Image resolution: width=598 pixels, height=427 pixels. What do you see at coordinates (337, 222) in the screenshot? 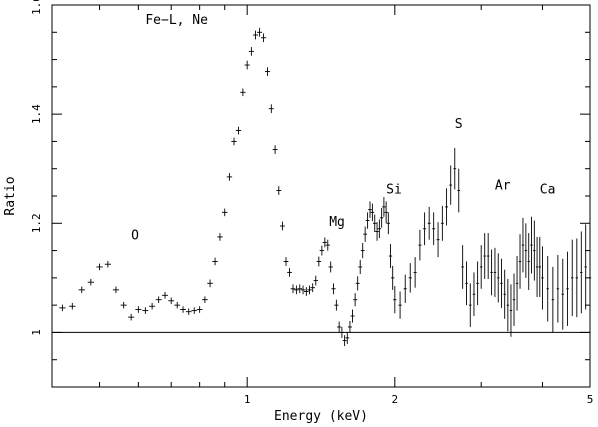
I see `line-label: Mg` at bounding box center [337, 222].